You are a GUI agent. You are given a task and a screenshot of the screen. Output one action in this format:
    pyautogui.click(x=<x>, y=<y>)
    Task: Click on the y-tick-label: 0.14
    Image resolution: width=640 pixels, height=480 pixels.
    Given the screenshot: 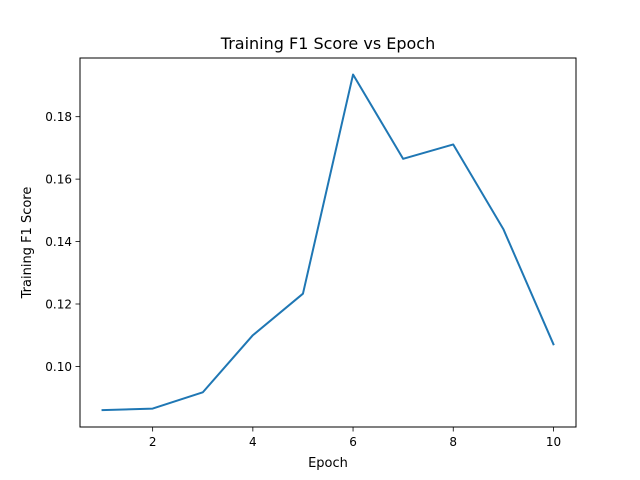 What is the action you would take?
    pyautogui.click(x=58, y=242)
    